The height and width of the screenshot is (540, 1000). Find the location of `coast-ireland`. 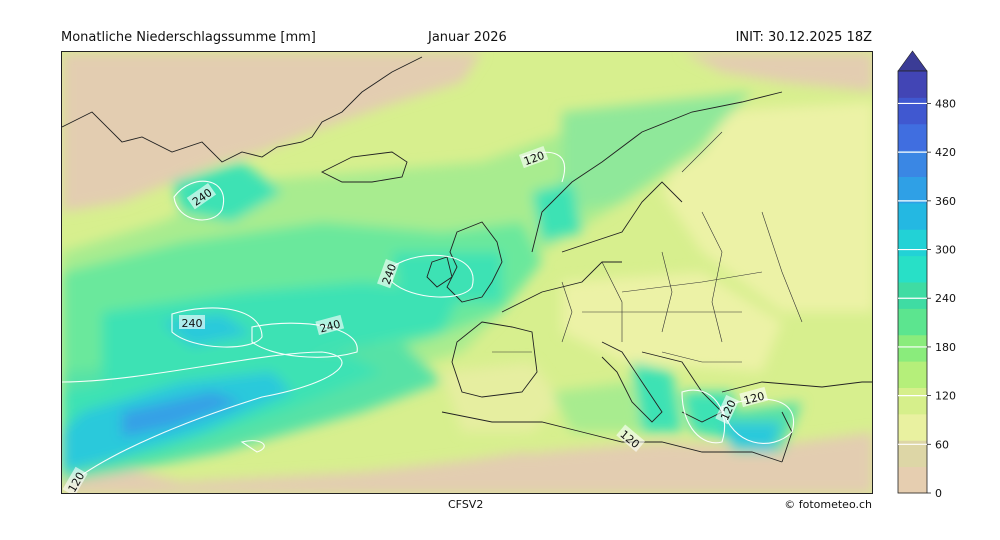

coast-ireland is located at coordinates (439, 272).